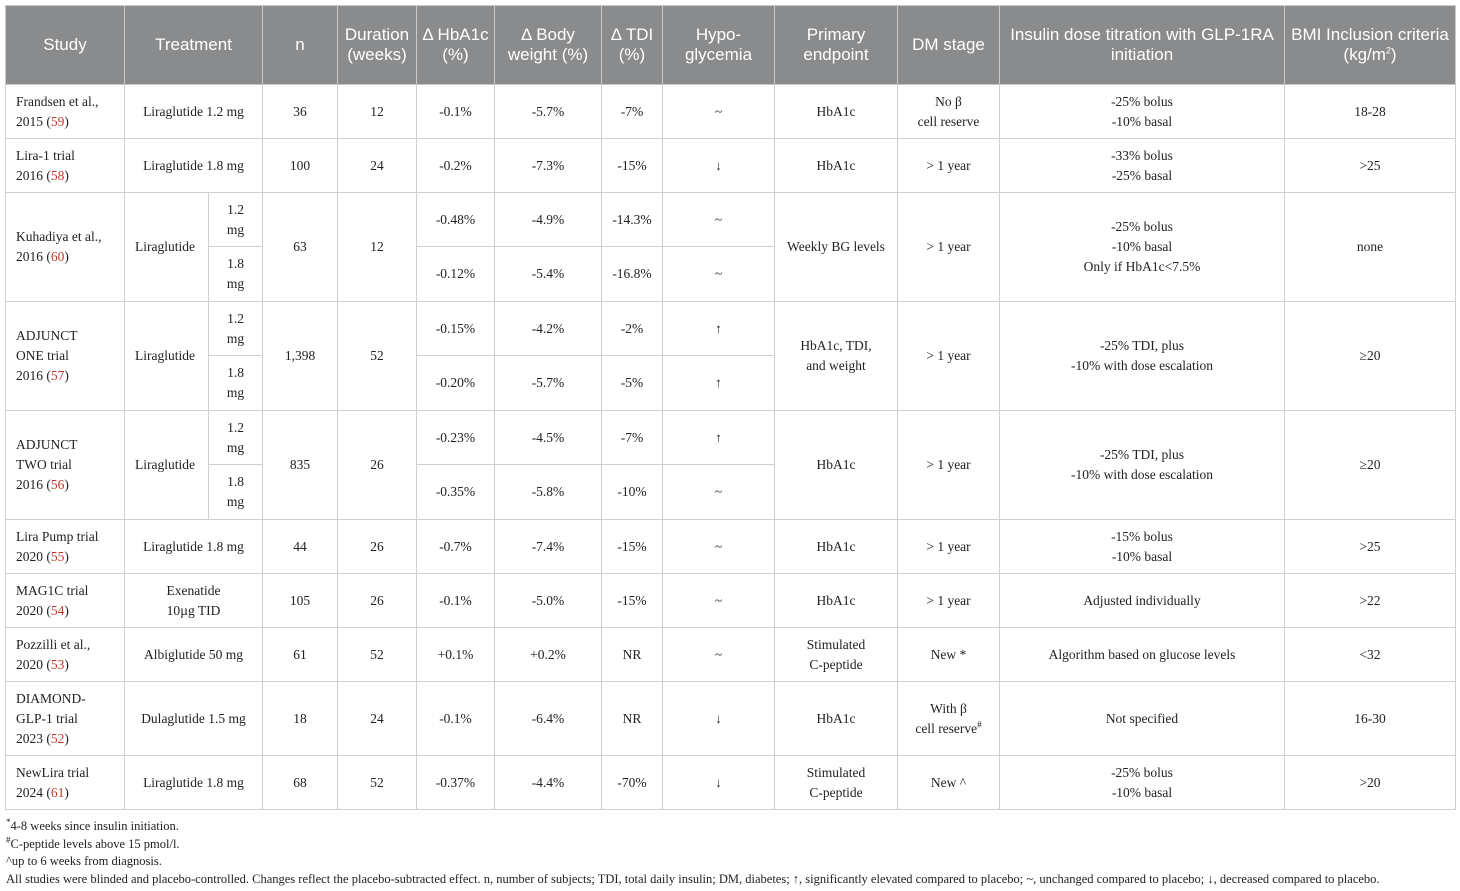 The width and height of the screenshot is (1460, 891). What do you see at coordinates (548, 45) in the screenshot?
I see `col-body-weight: Δ Body weight (%)` at bounding box center [548, 45].